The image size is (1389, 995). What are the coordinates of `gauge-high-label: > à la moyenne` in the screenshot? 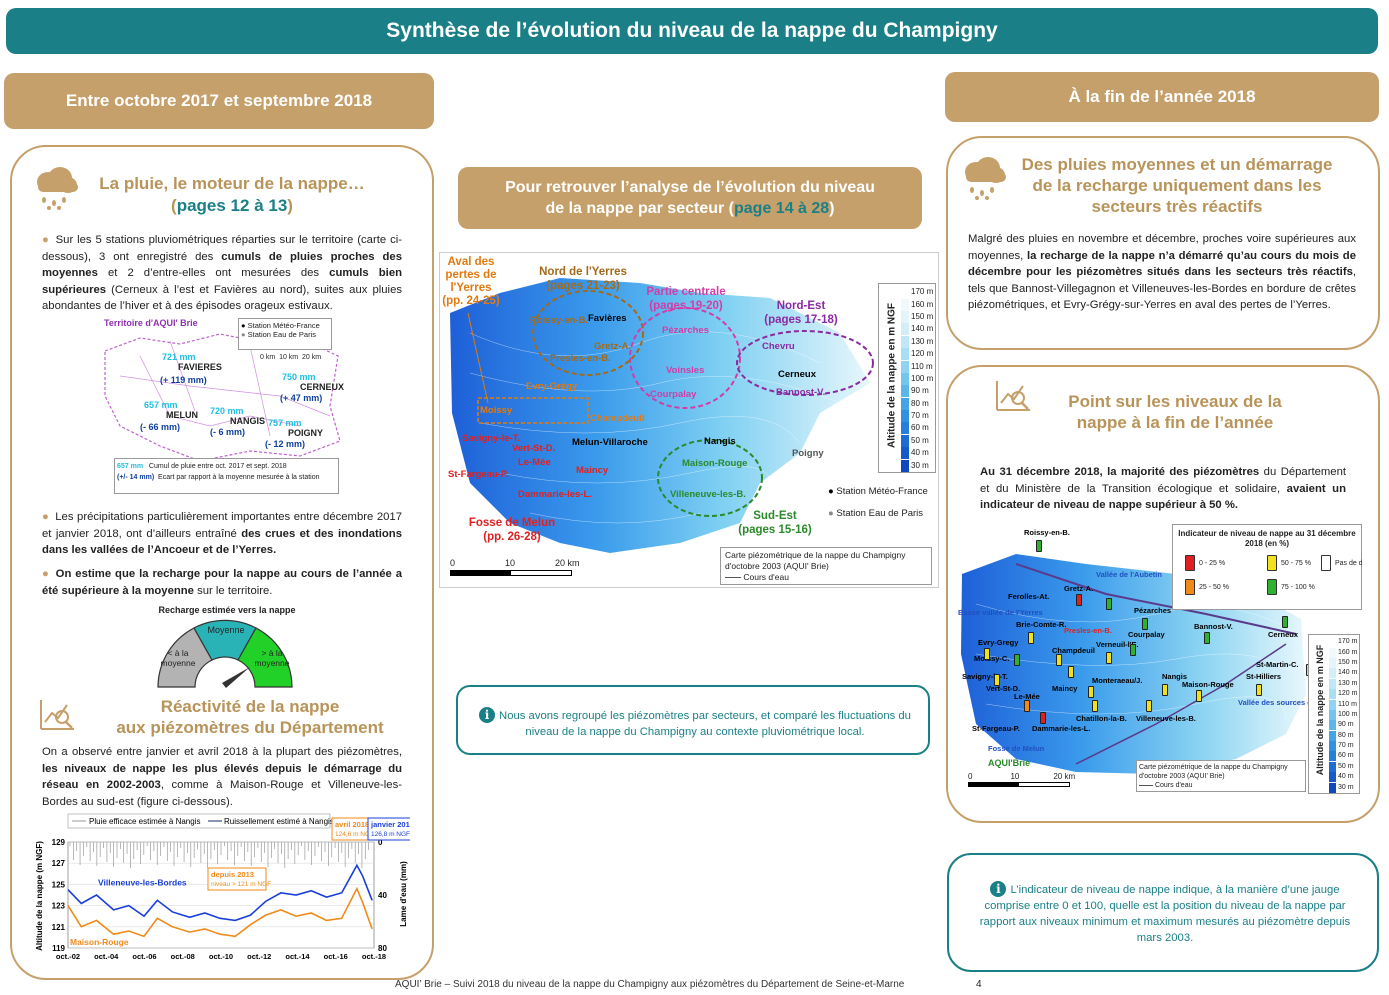 It's located at (272, 658).